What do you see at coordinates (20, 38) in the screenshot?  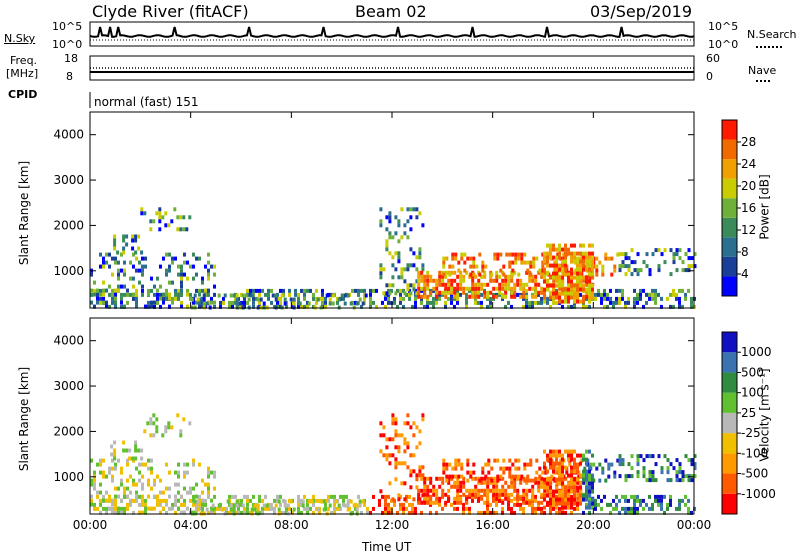 I see `nsky-label: N.Sky` at bounding box center [20, 38].